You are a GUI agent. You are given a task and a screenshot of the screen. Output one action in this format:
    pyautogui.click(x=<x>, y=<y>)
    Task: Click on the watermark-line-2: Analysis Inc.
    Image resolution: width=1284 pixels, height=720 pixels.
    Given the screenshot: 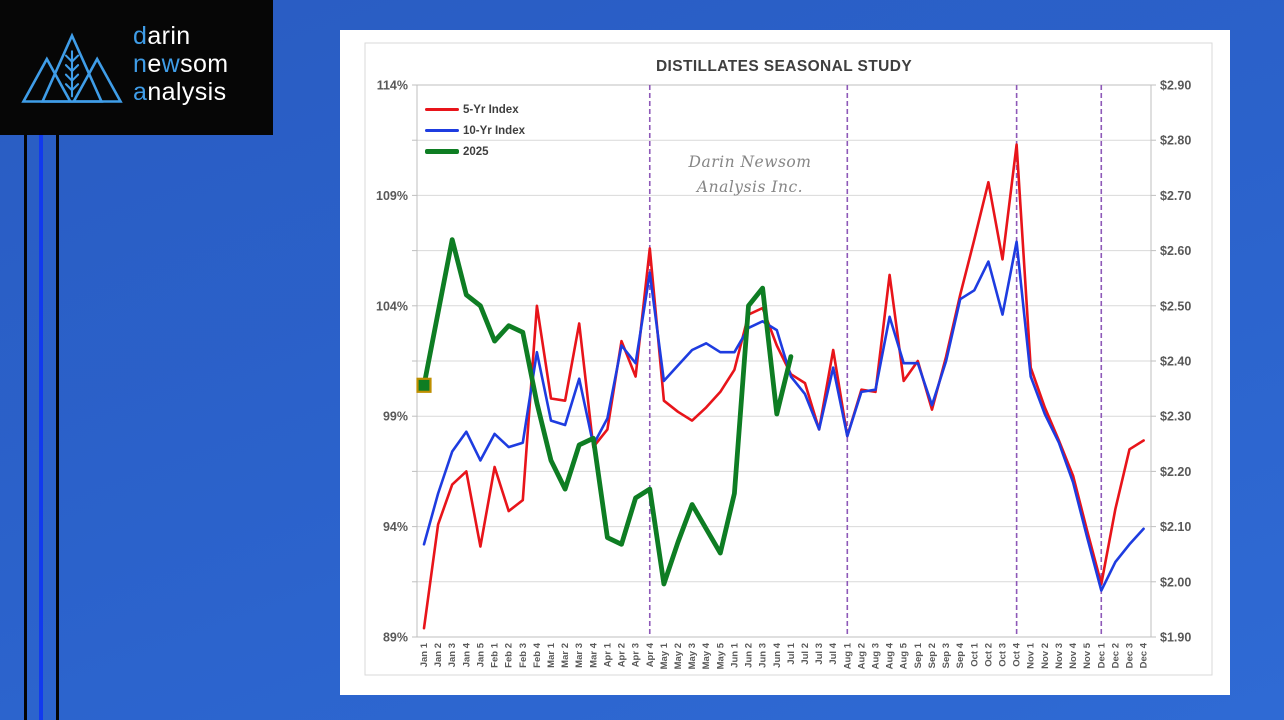 What is the action you would take?
    pyautogui.click(x=750, y=187)
    